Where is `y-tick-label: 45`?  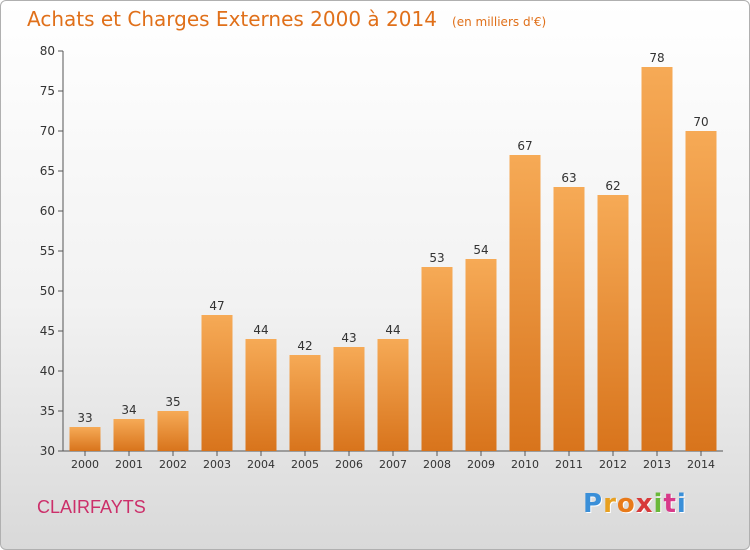
y-tick-label: 45 is located at coordinates (47, 331).